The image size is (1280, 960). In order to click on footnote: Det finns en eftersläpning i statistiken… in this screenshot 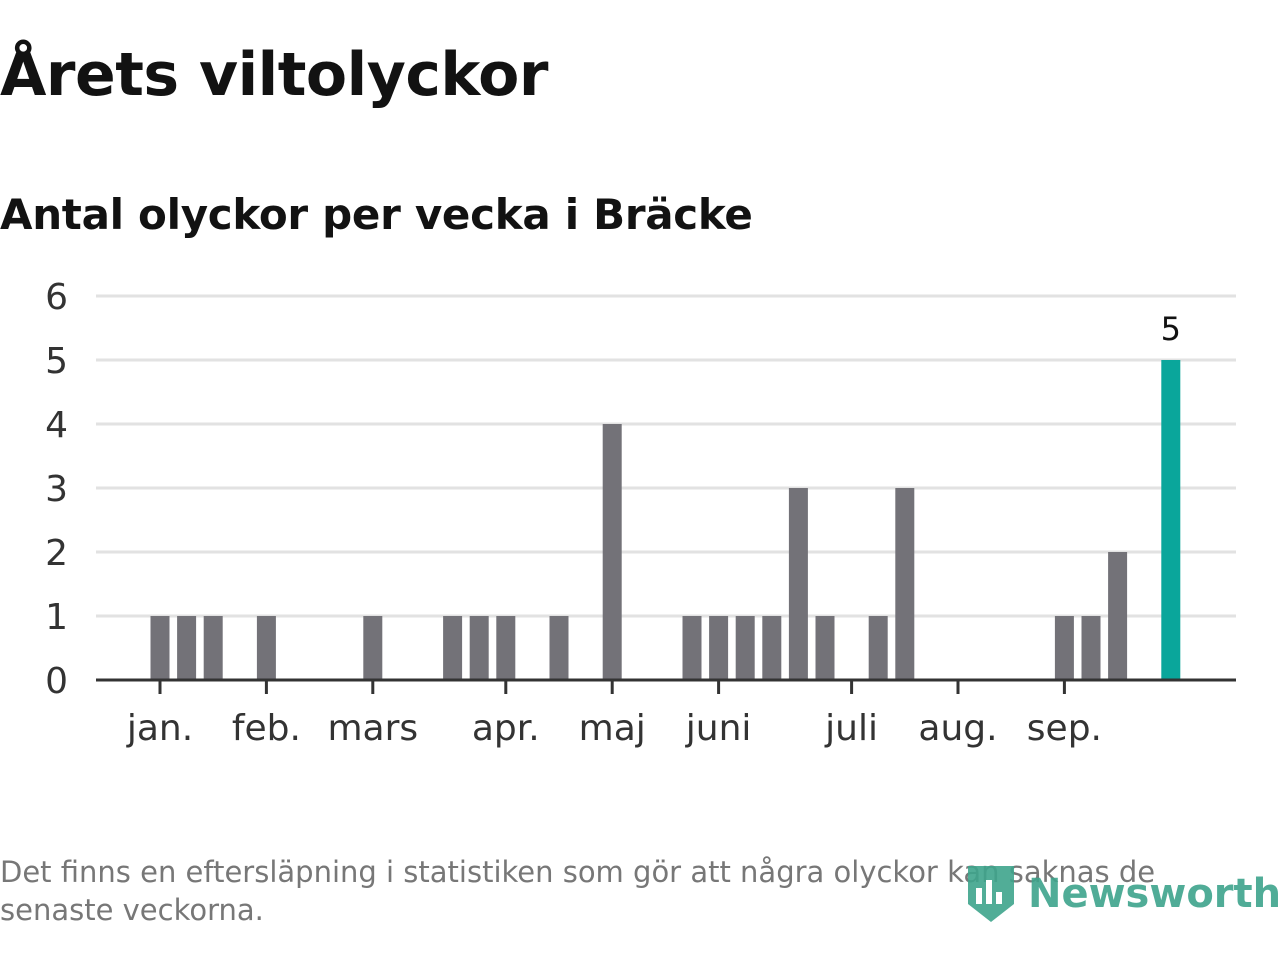, I will do `click(578, 891)`.